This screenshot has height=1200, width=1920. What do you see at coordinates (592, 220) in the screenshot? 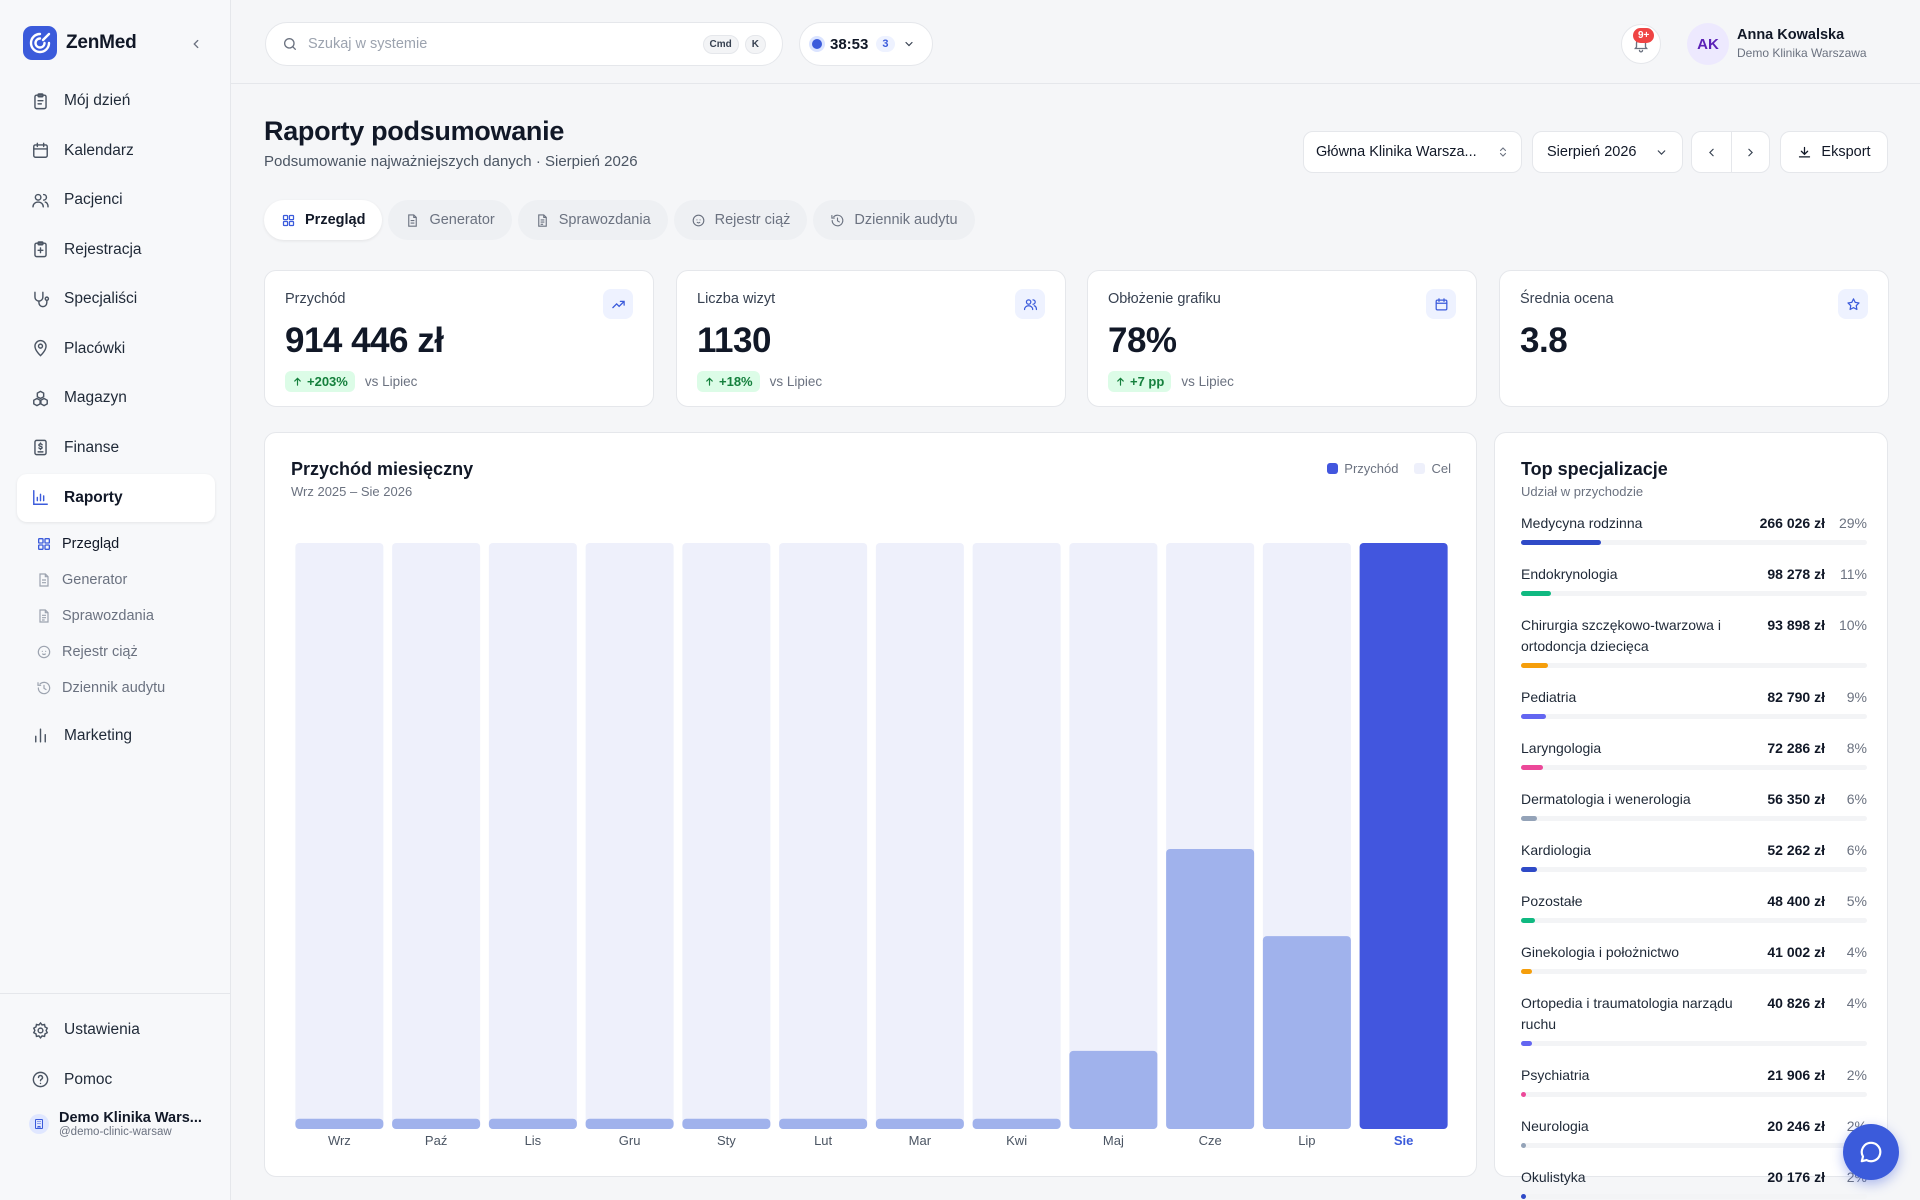
I see `tab-statements: Sprawozdania` at bounding box center [592, 220].